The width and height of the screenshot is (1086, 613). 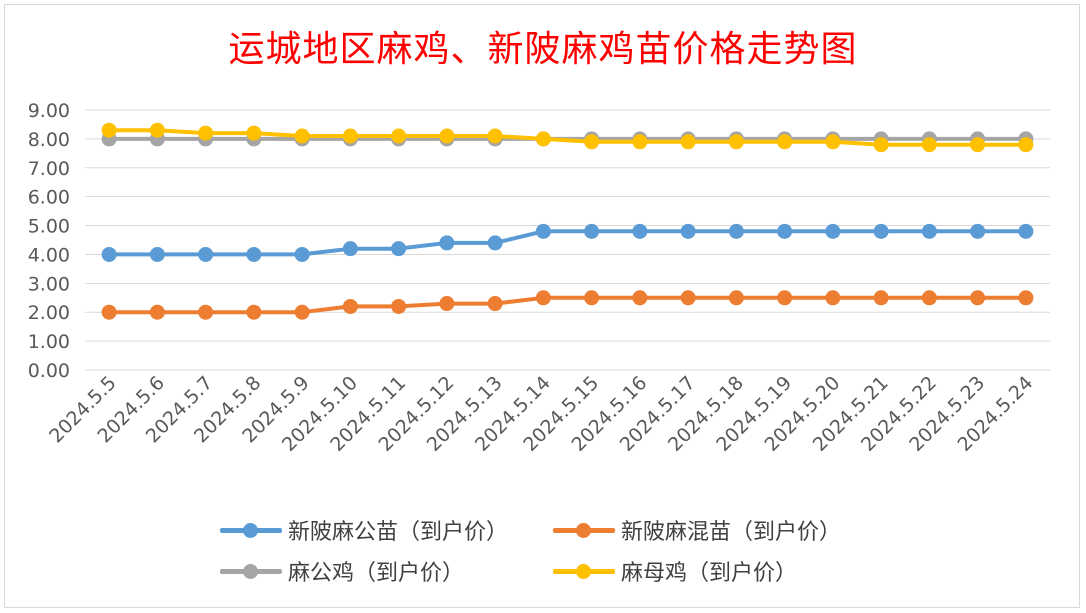 I want to click on y-tick-label: 3.00, so click(x=49, y=284).